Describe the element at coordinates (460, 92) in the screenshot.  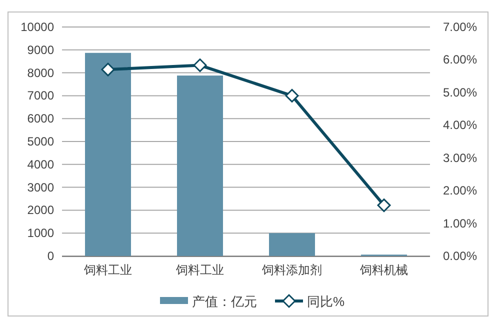
I see `y2-tick-label: 5.00%` at that location.